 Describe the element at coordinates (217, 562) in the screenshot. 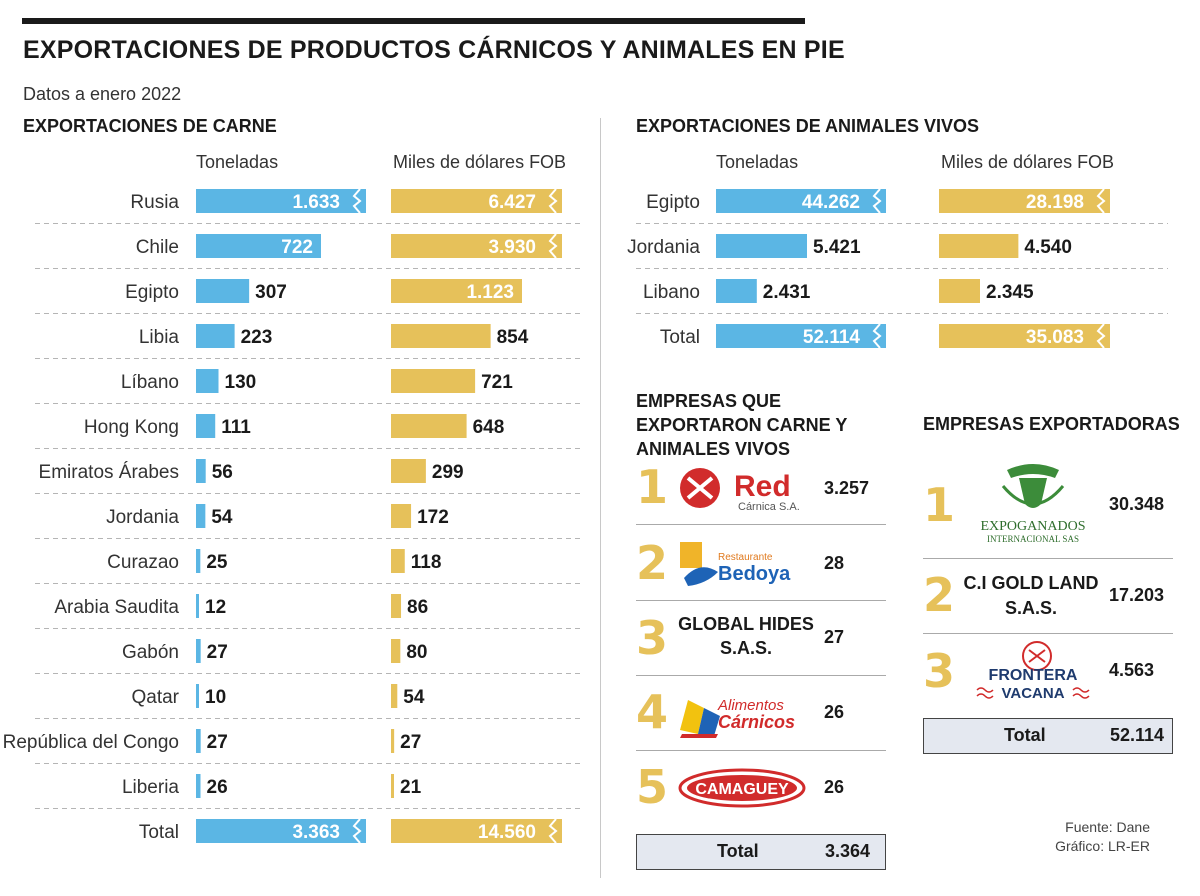

I see `data-label: 25` at that location.